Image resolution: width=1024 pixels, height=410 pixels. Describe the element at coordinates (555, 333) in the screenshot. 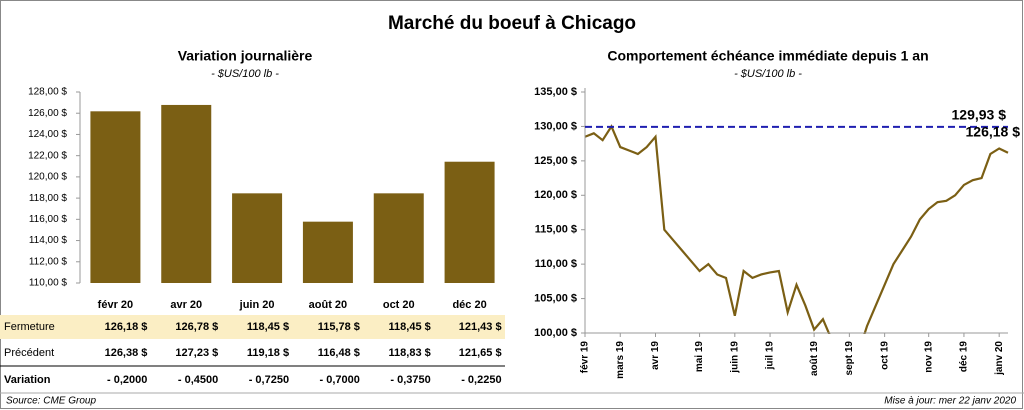

I see `y-tick-label: 100,00 $` at that location.